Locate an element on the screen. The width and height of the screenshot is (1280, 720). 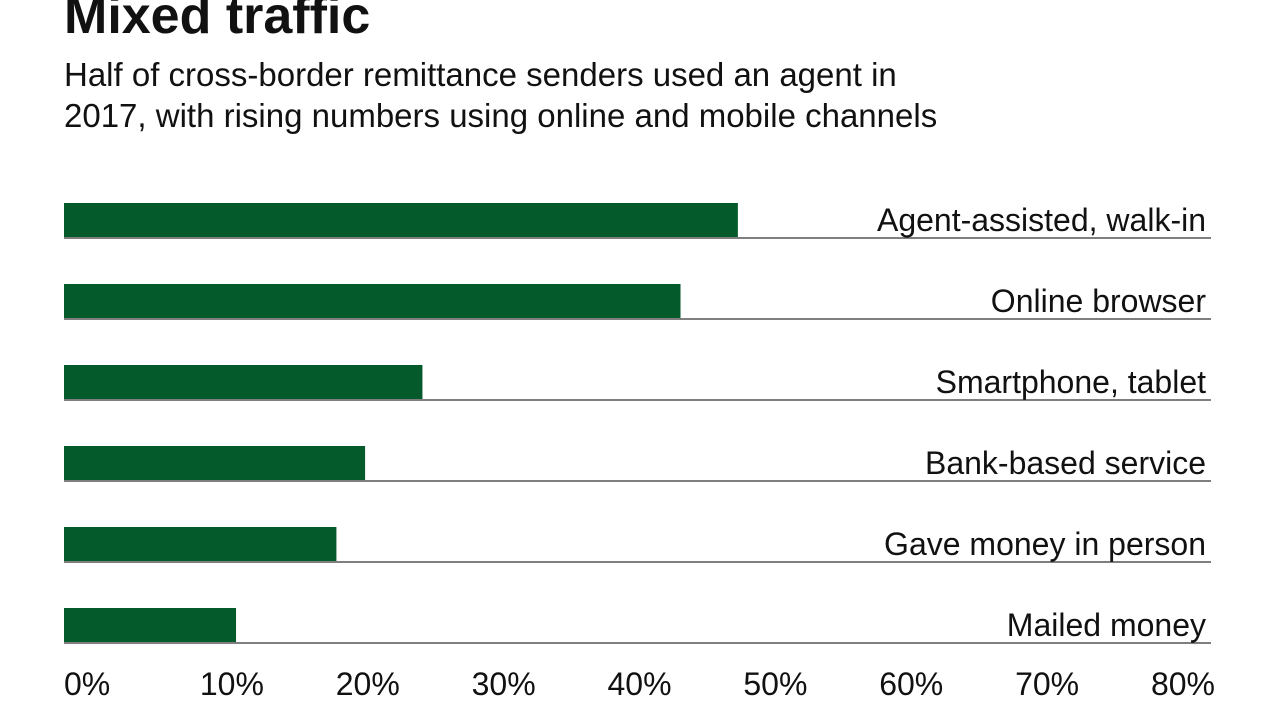
x-tick-label: 30% is located at coordinates (504, 684).